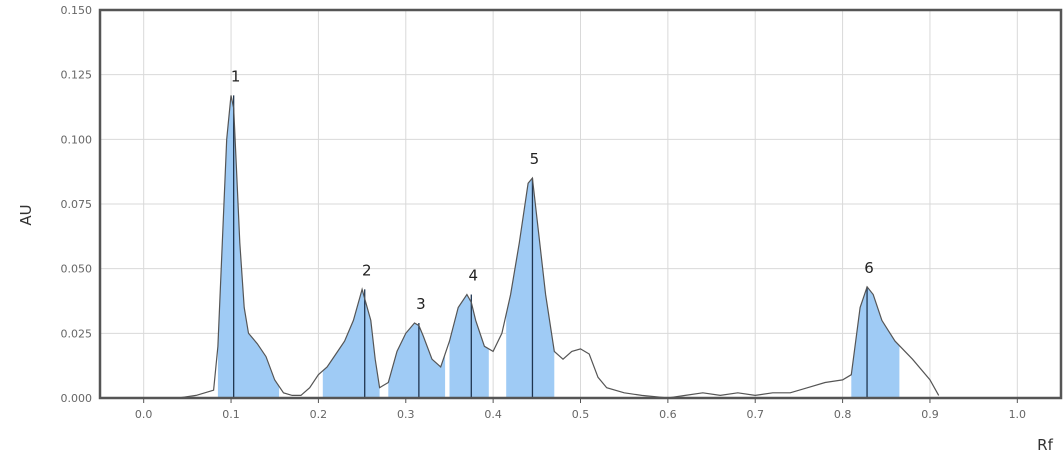 The height and width of the screenshot is (457, 1064). Describe the element at coordinates (493, 414) in the screenshot. I see `x-tick-label-4: 0.4` at that location.